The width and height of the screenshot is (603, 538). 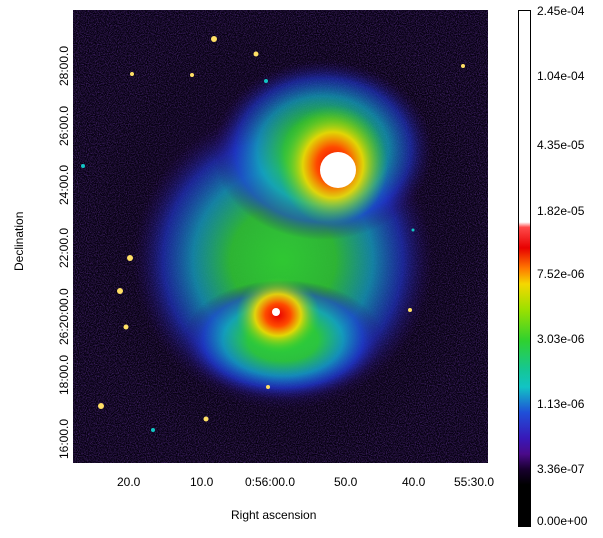 I want to click on colorbar-tick-label: 3.03e-06, so click(x=561, y=339).